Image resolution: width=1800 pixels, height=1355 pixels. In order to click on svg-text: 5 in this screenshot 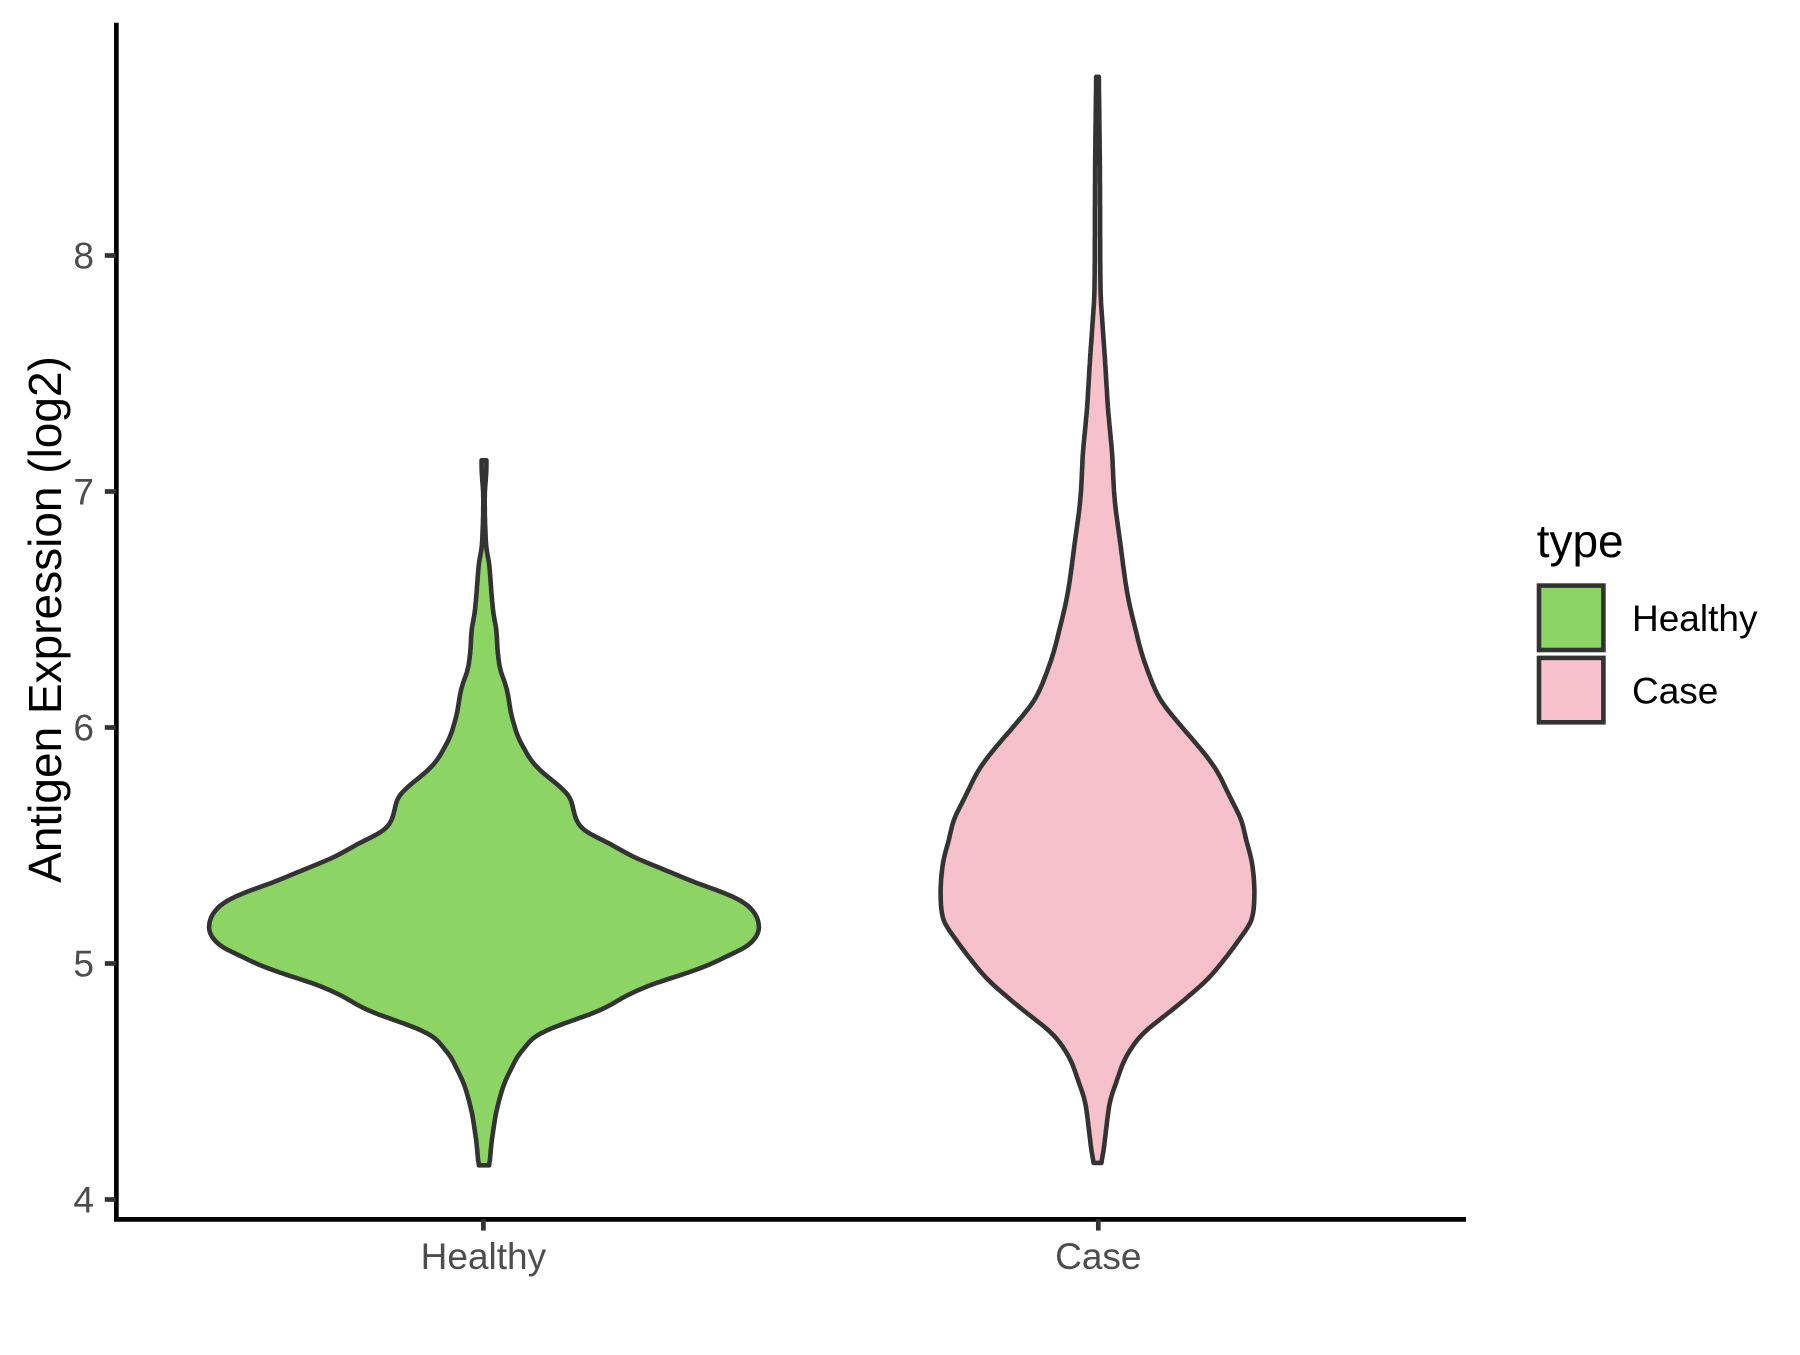, I will do `click(83, 964)`.